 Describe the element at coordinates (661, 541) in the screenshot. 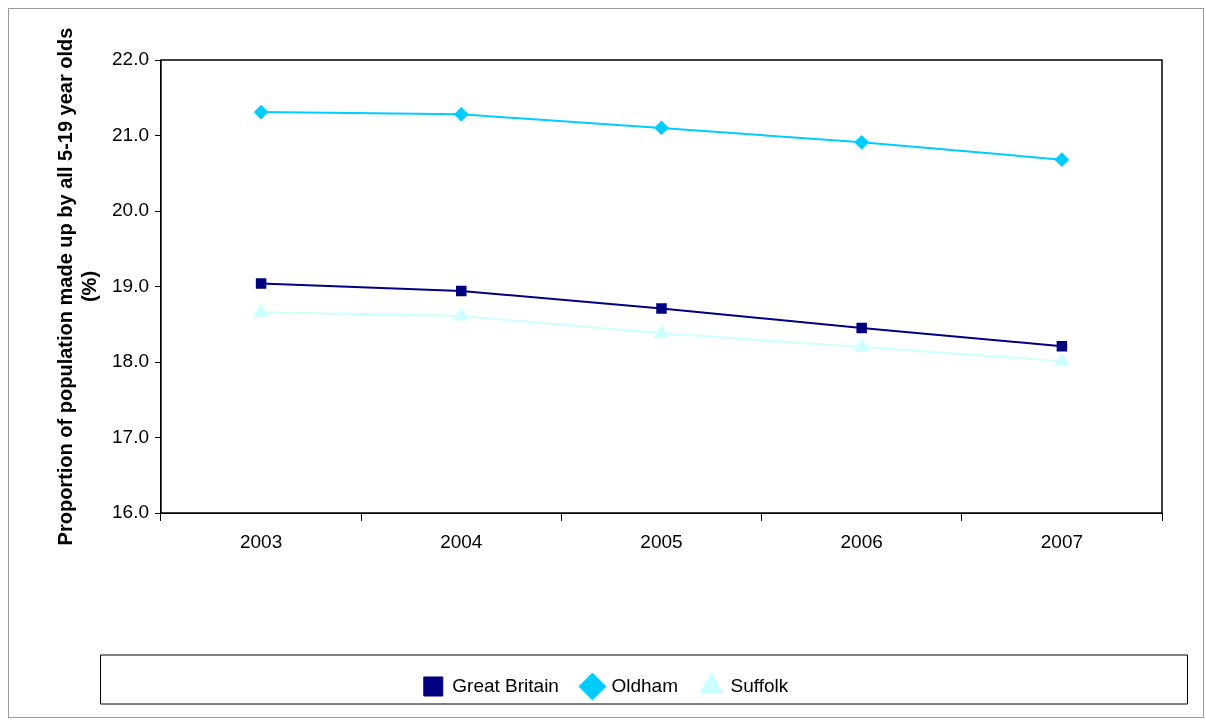

I see `x-tick-label: 2005` at that location.